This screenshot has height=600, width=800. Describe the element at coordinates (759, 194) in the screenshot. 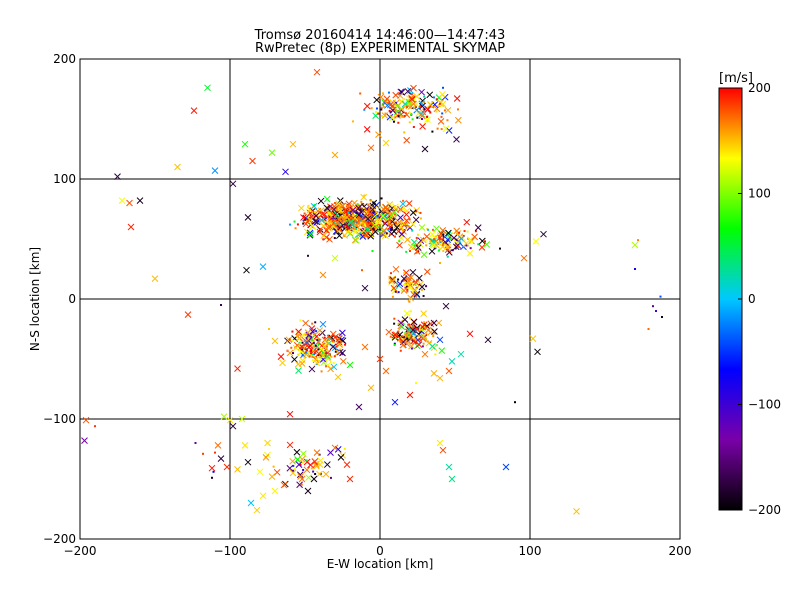

I see `colorbar-tick-label: 100` at that location.